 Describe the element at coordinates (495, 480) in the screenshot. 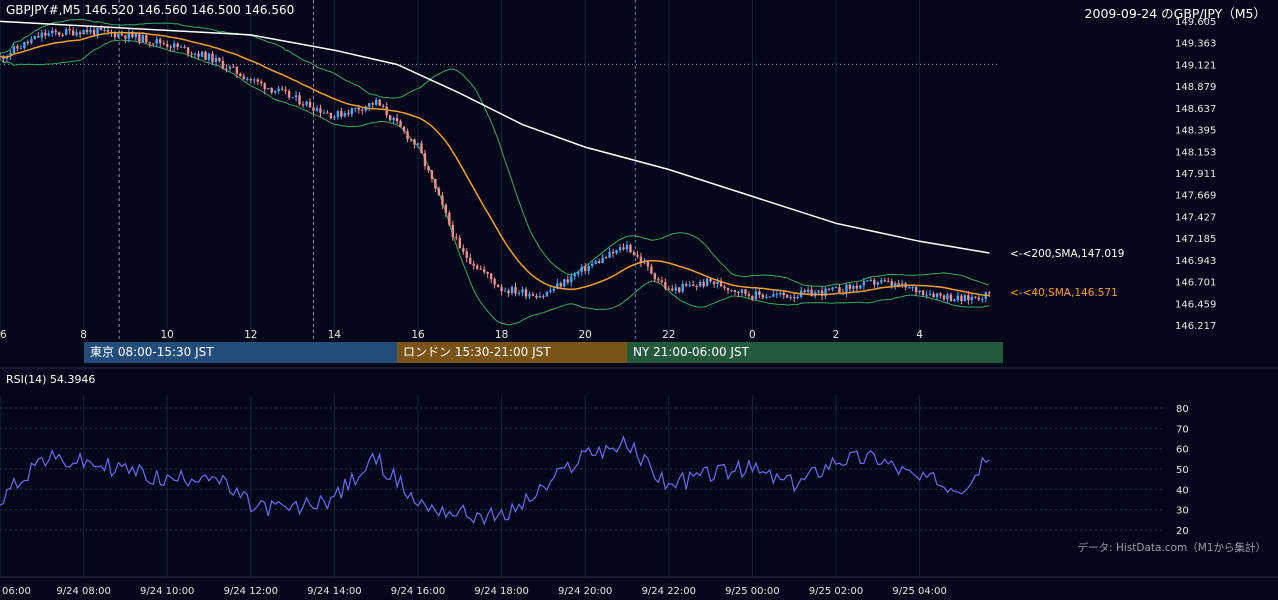

I see `rsi-line` at that location.